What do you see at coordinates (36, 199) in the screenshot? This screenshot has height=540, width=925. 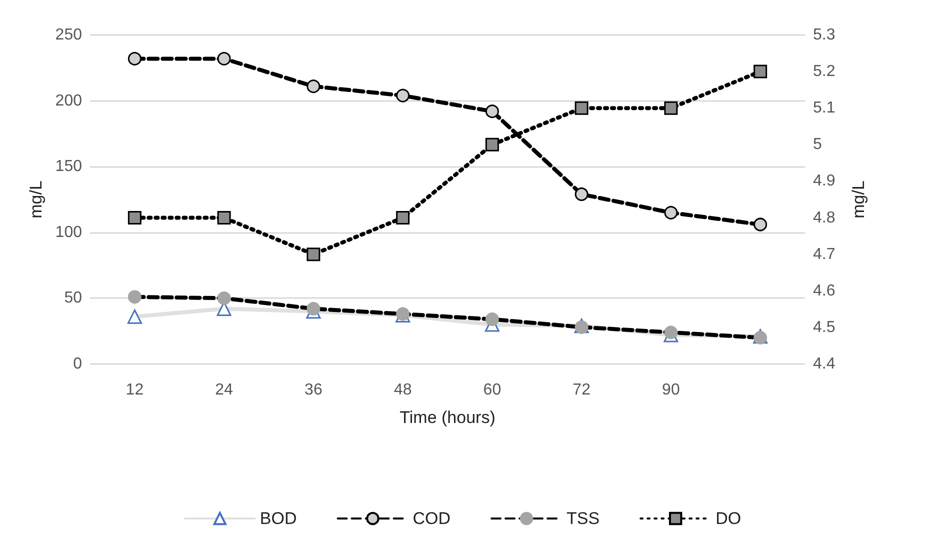 I see `y-axis-title: mg/L` at bounding box center [36, 199].